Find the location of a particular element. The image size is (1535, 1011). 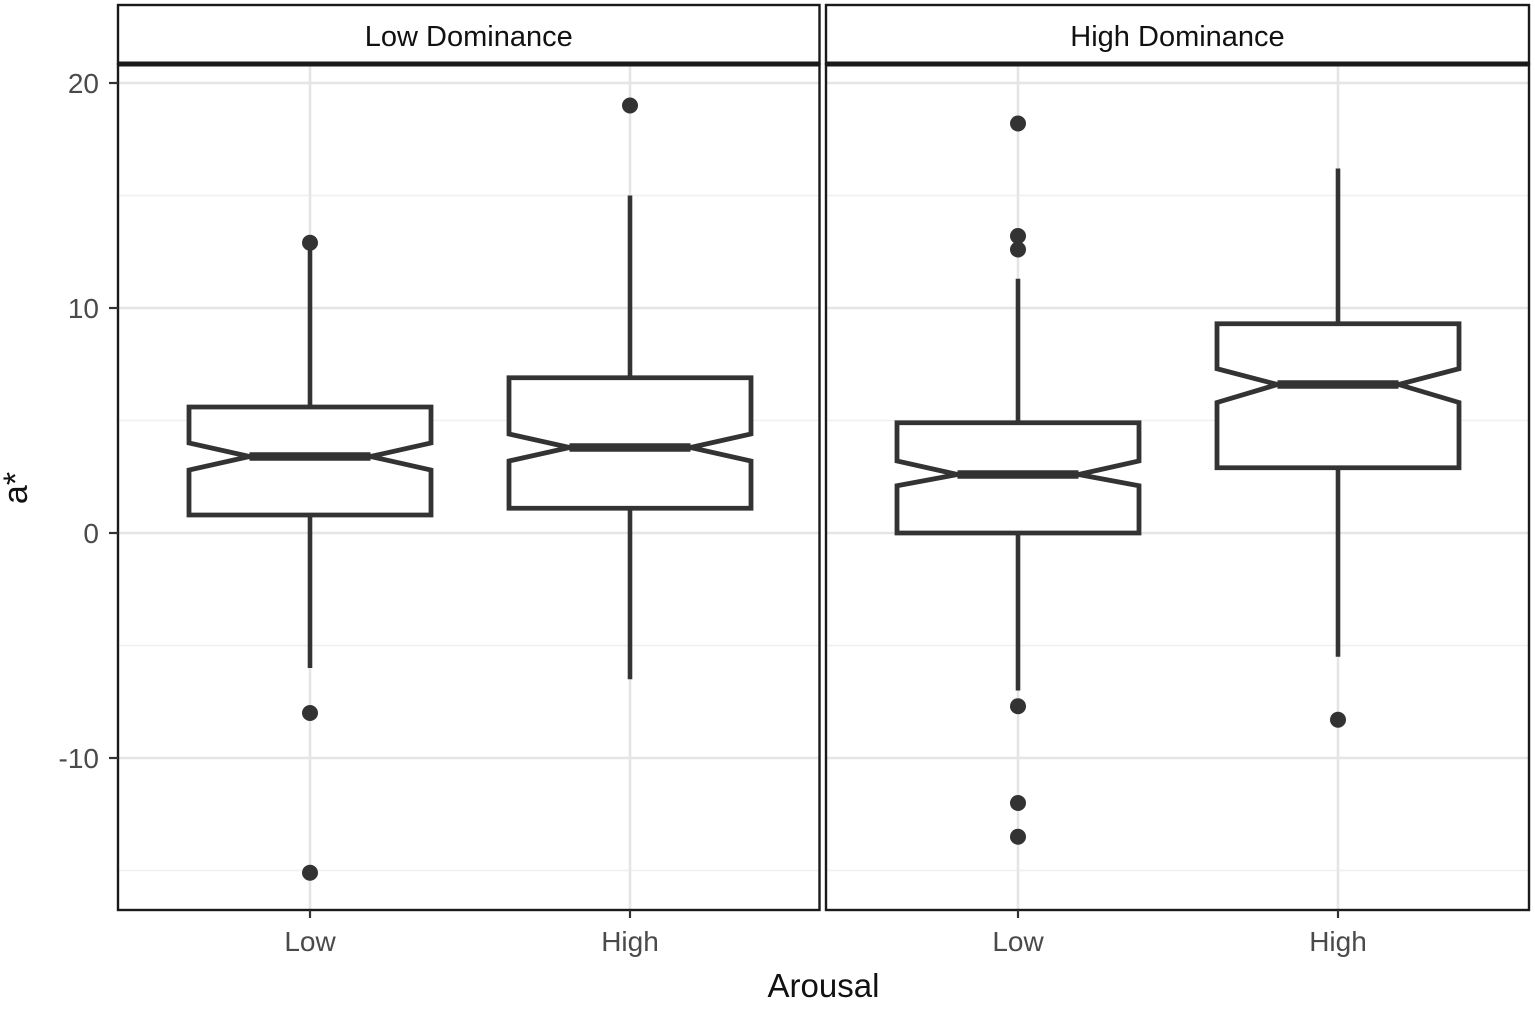

boxplot-high-dominance-low is located at coordinates (1018, 480).